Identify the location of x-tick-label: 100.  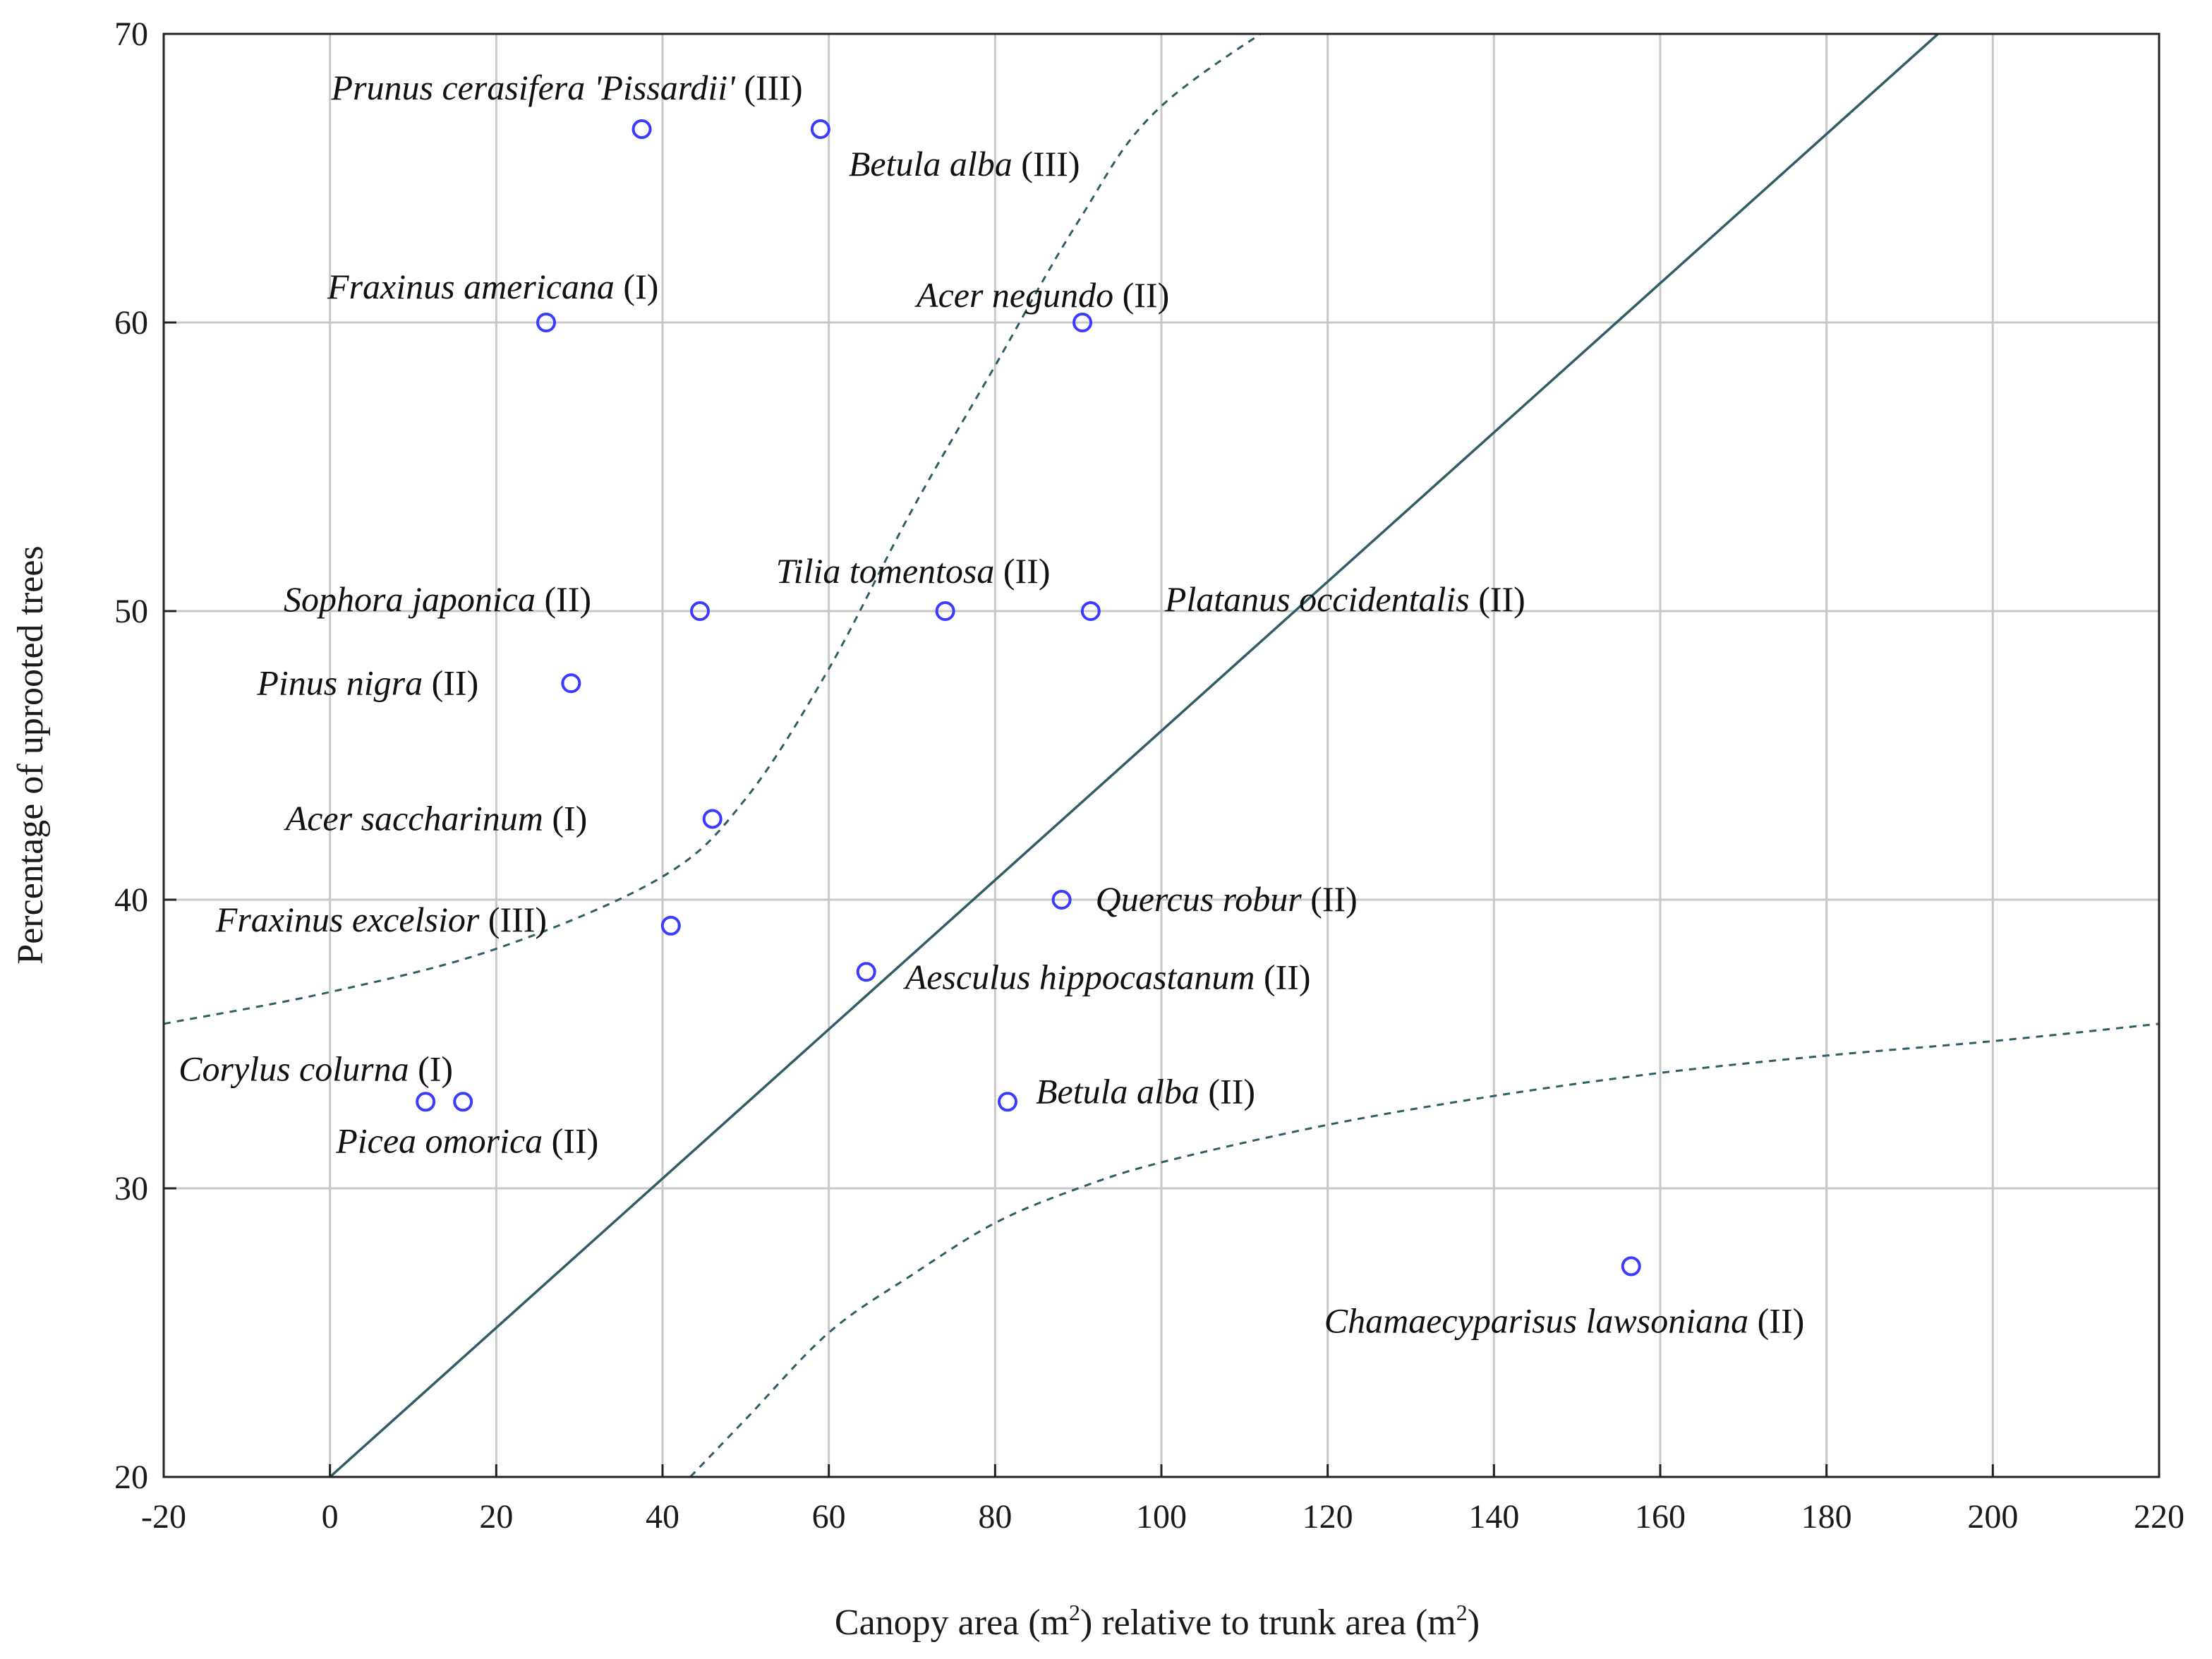
(1161, 1517).